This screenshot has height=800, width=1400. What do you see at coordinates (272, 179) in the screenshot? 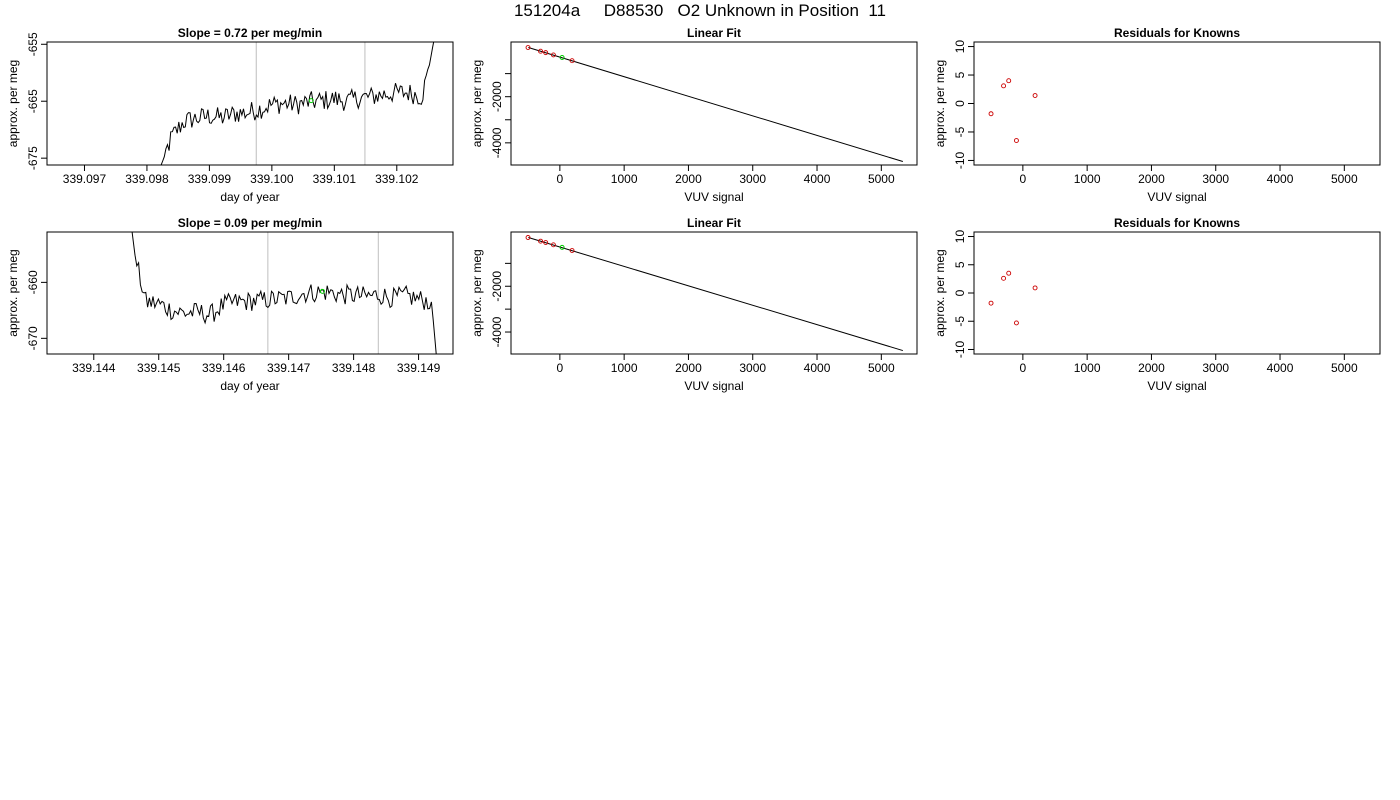
I see `x-tick-label: 339.100` at bounding box center [272, 179].